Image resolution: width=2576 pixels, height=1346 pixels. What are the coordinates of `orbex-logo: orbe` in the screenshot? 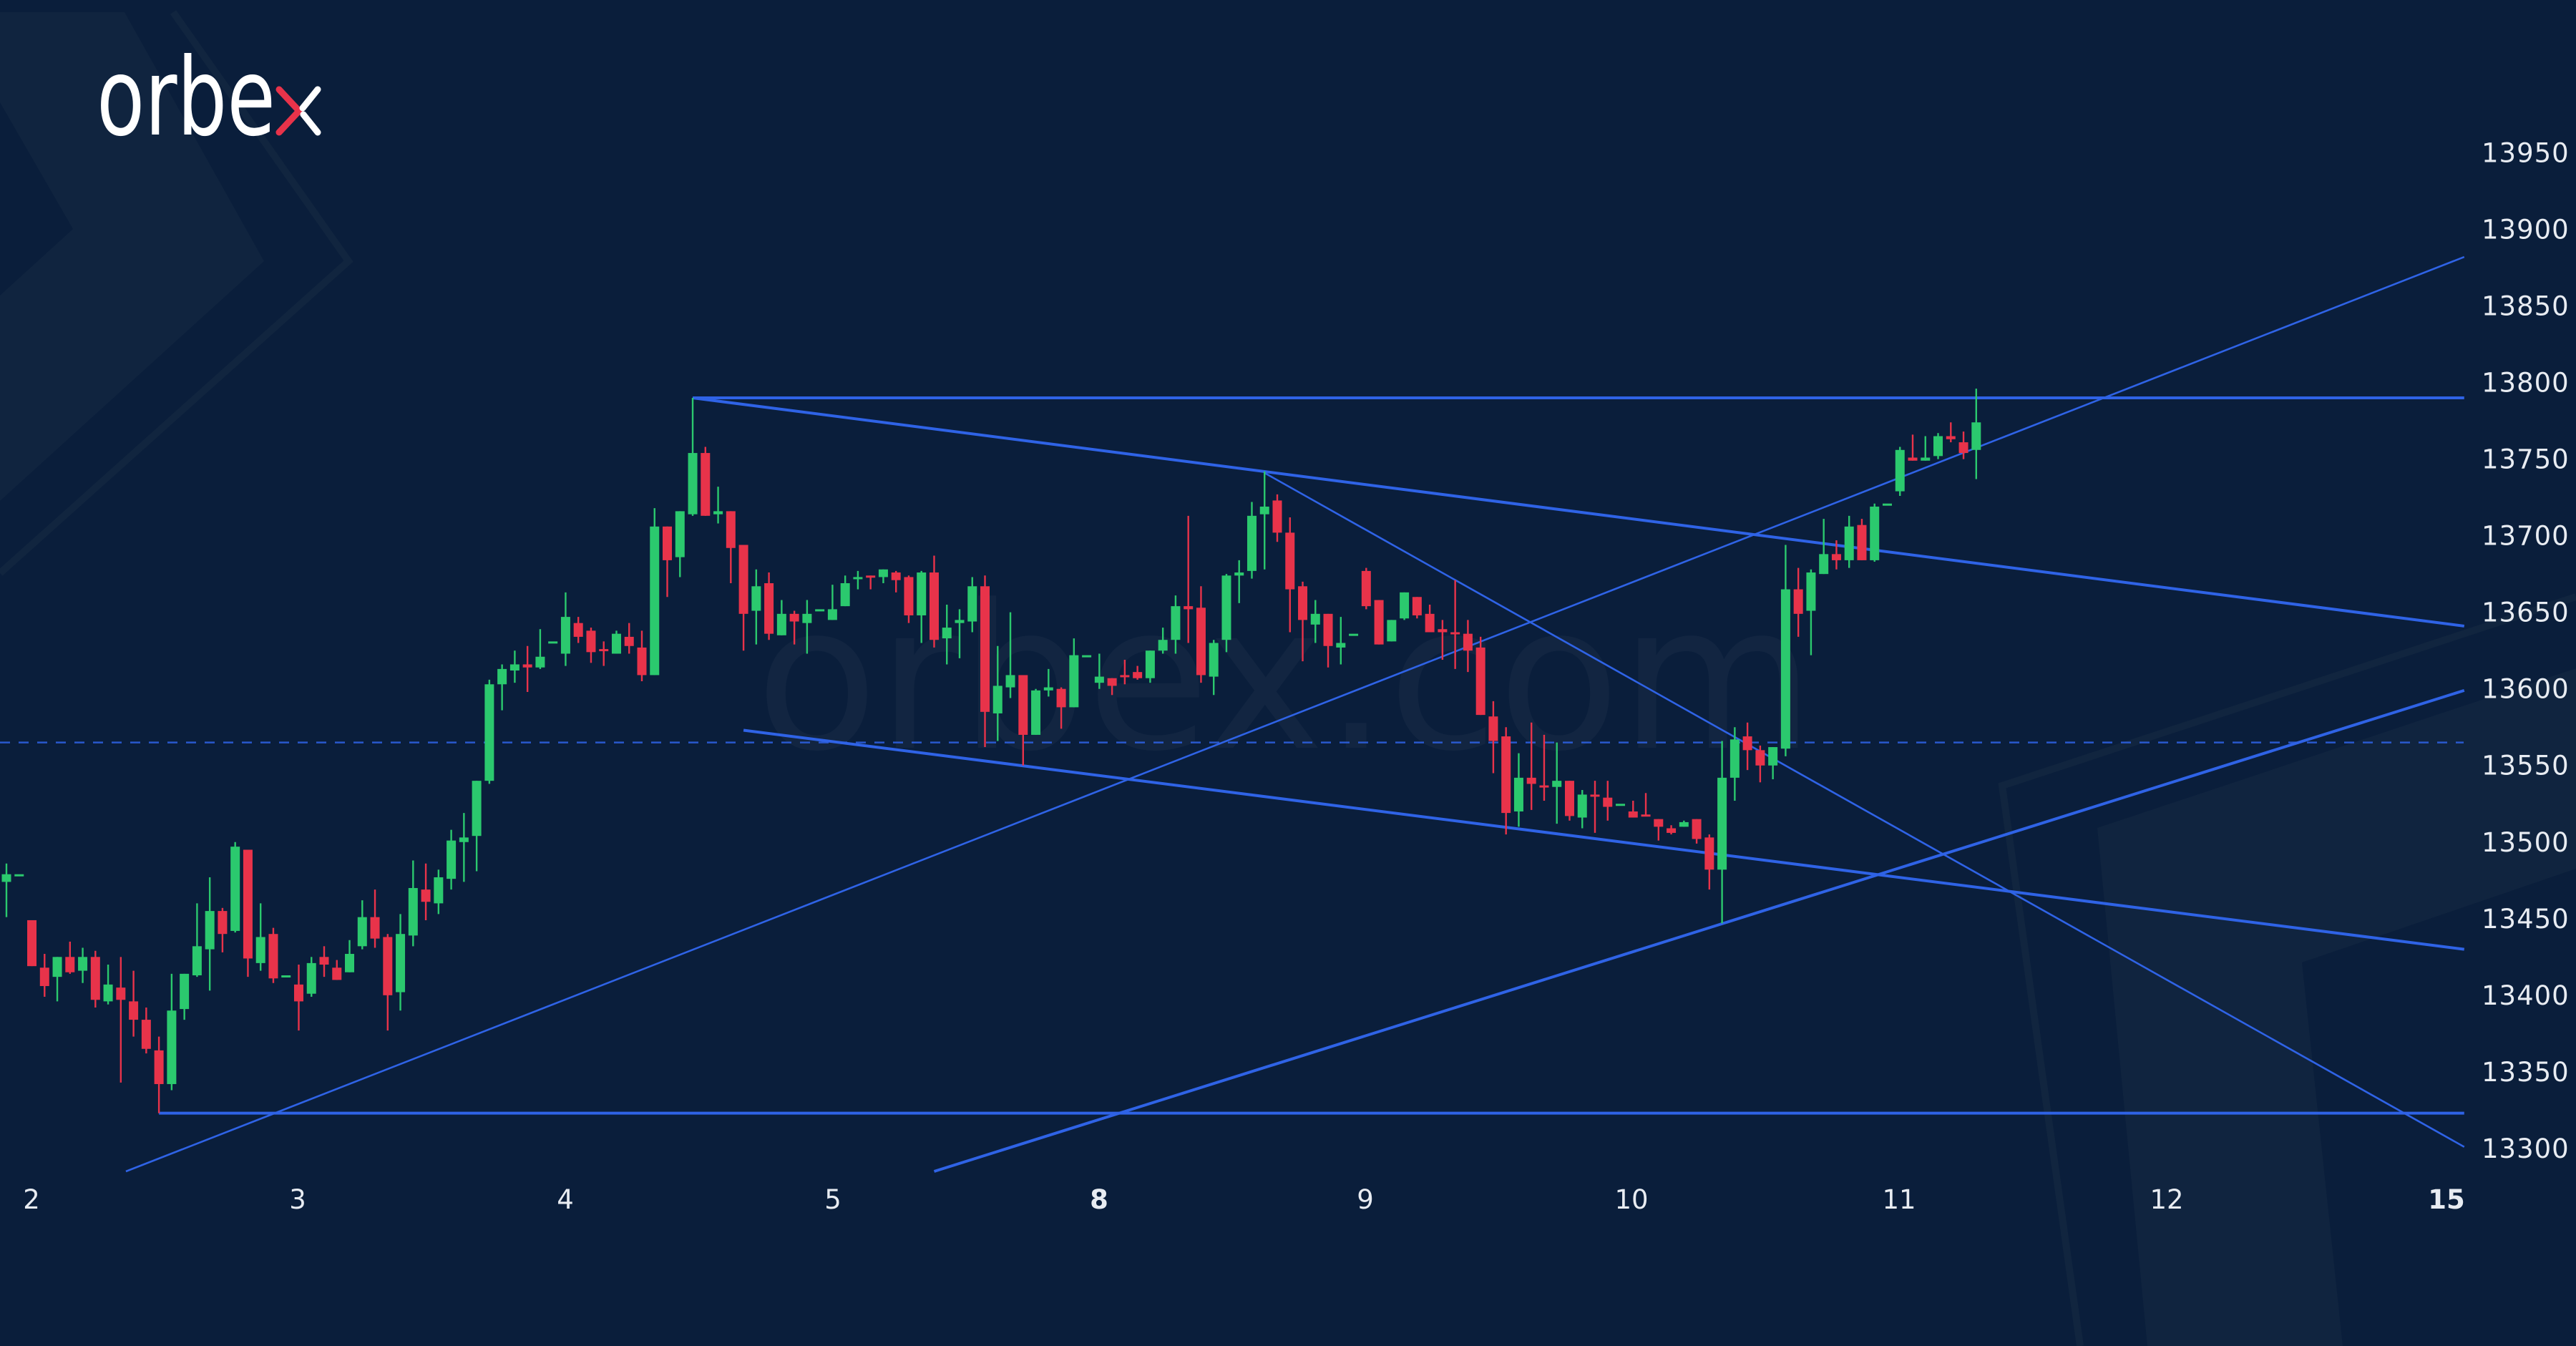 It's located at (209, 98).